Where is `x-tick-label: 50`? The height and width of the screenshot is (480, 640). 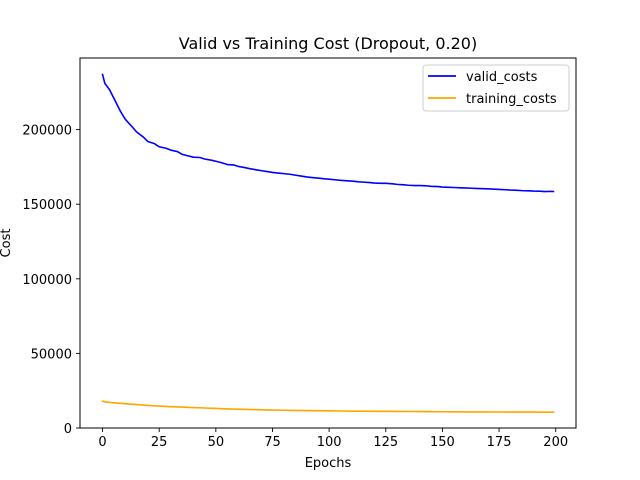
x-tick-label: 50 is located at coordinates (216, 442).